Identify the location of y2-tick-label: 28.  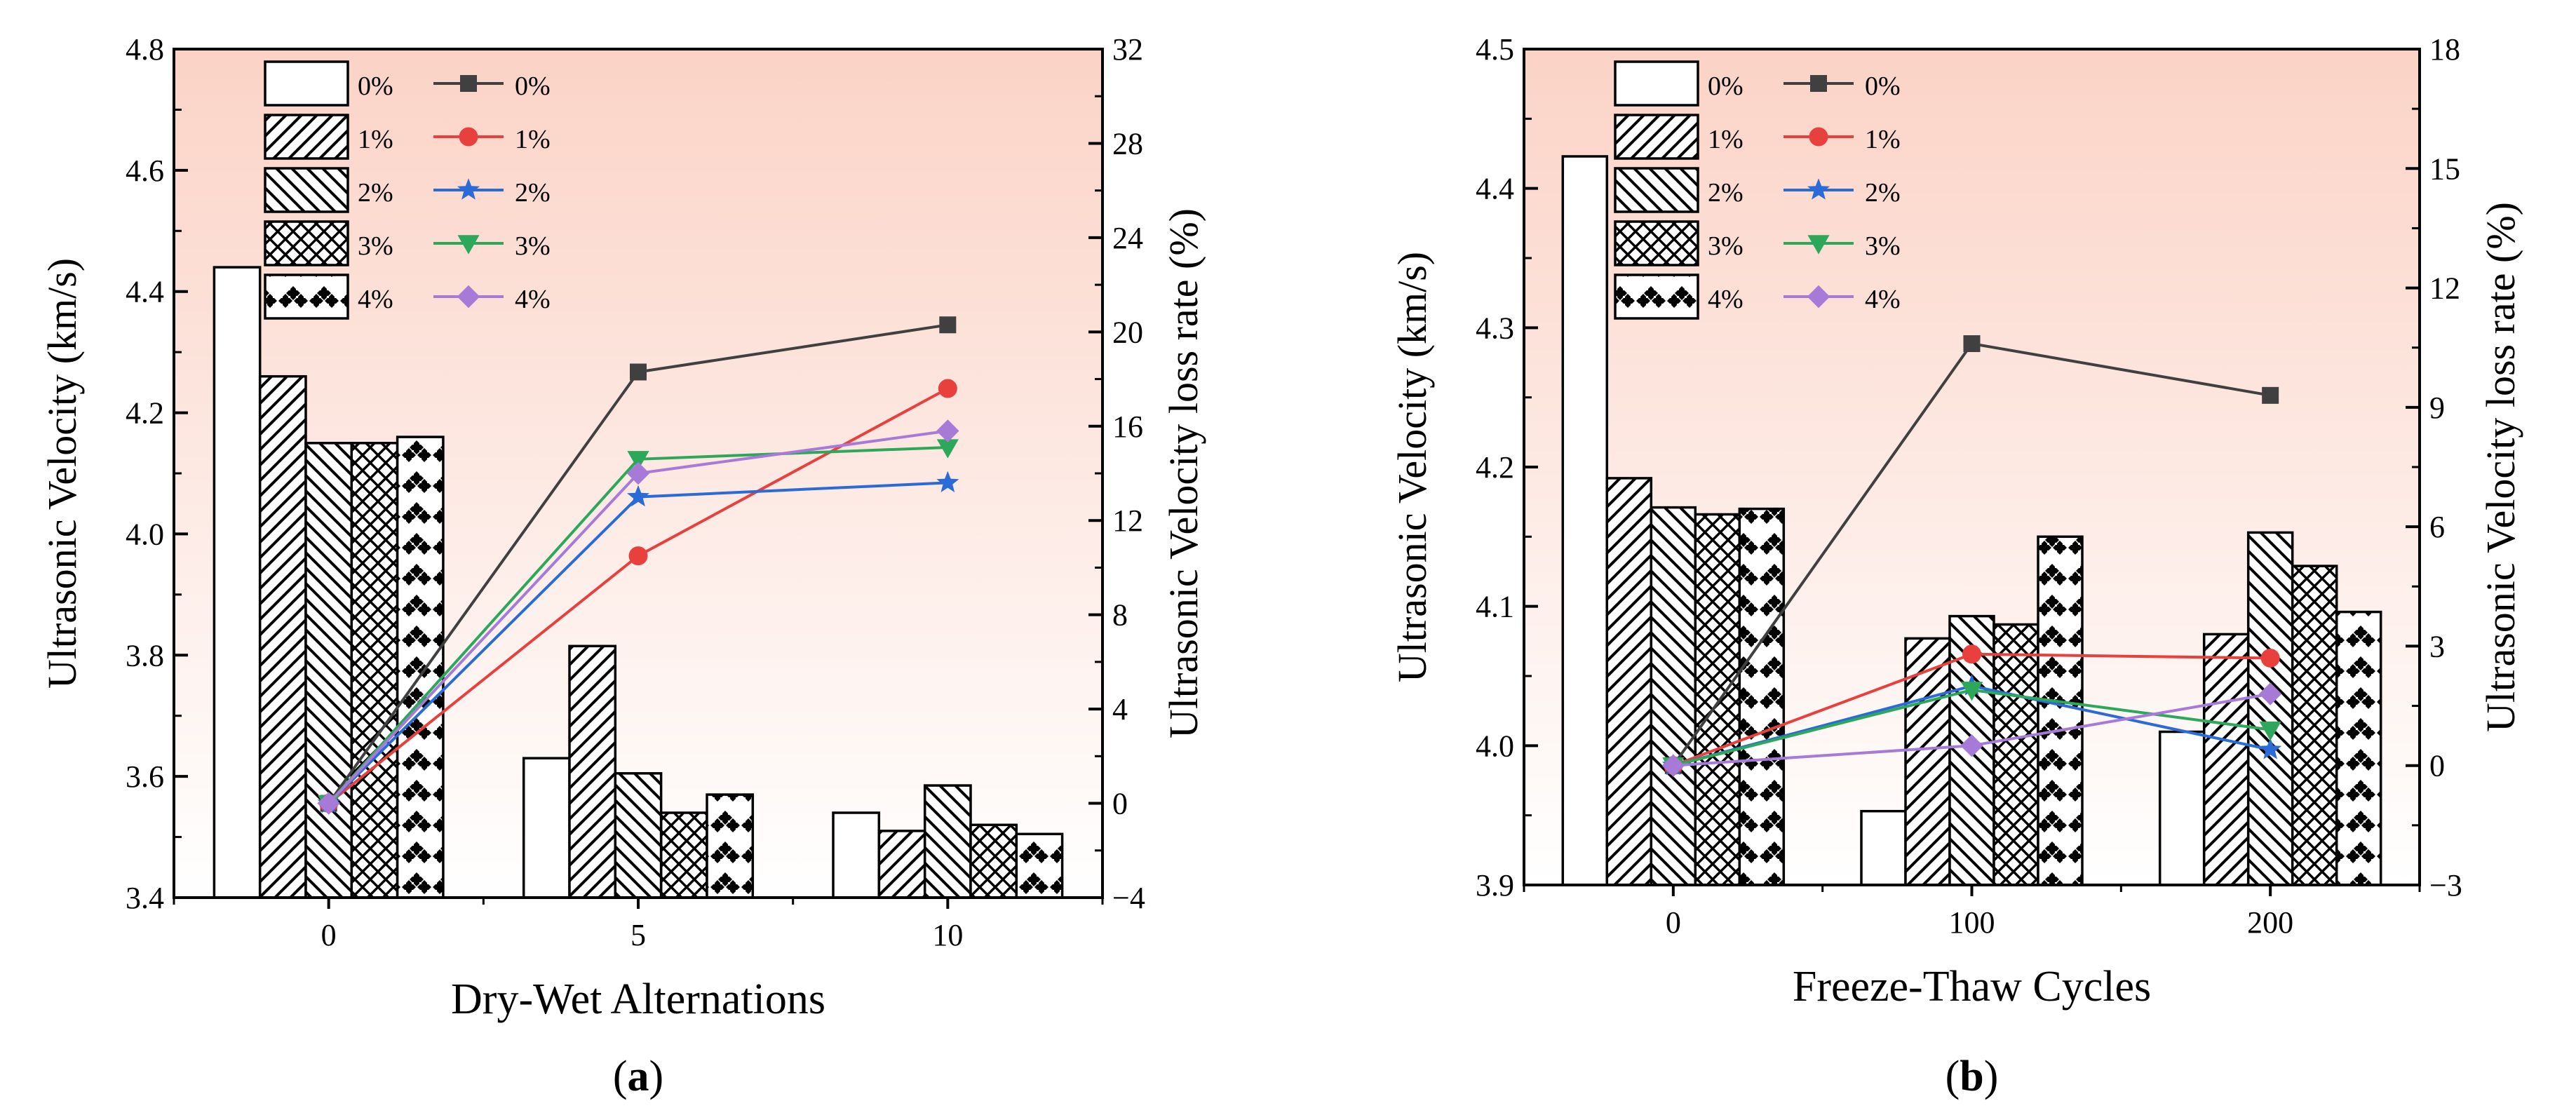
(1127, 143).